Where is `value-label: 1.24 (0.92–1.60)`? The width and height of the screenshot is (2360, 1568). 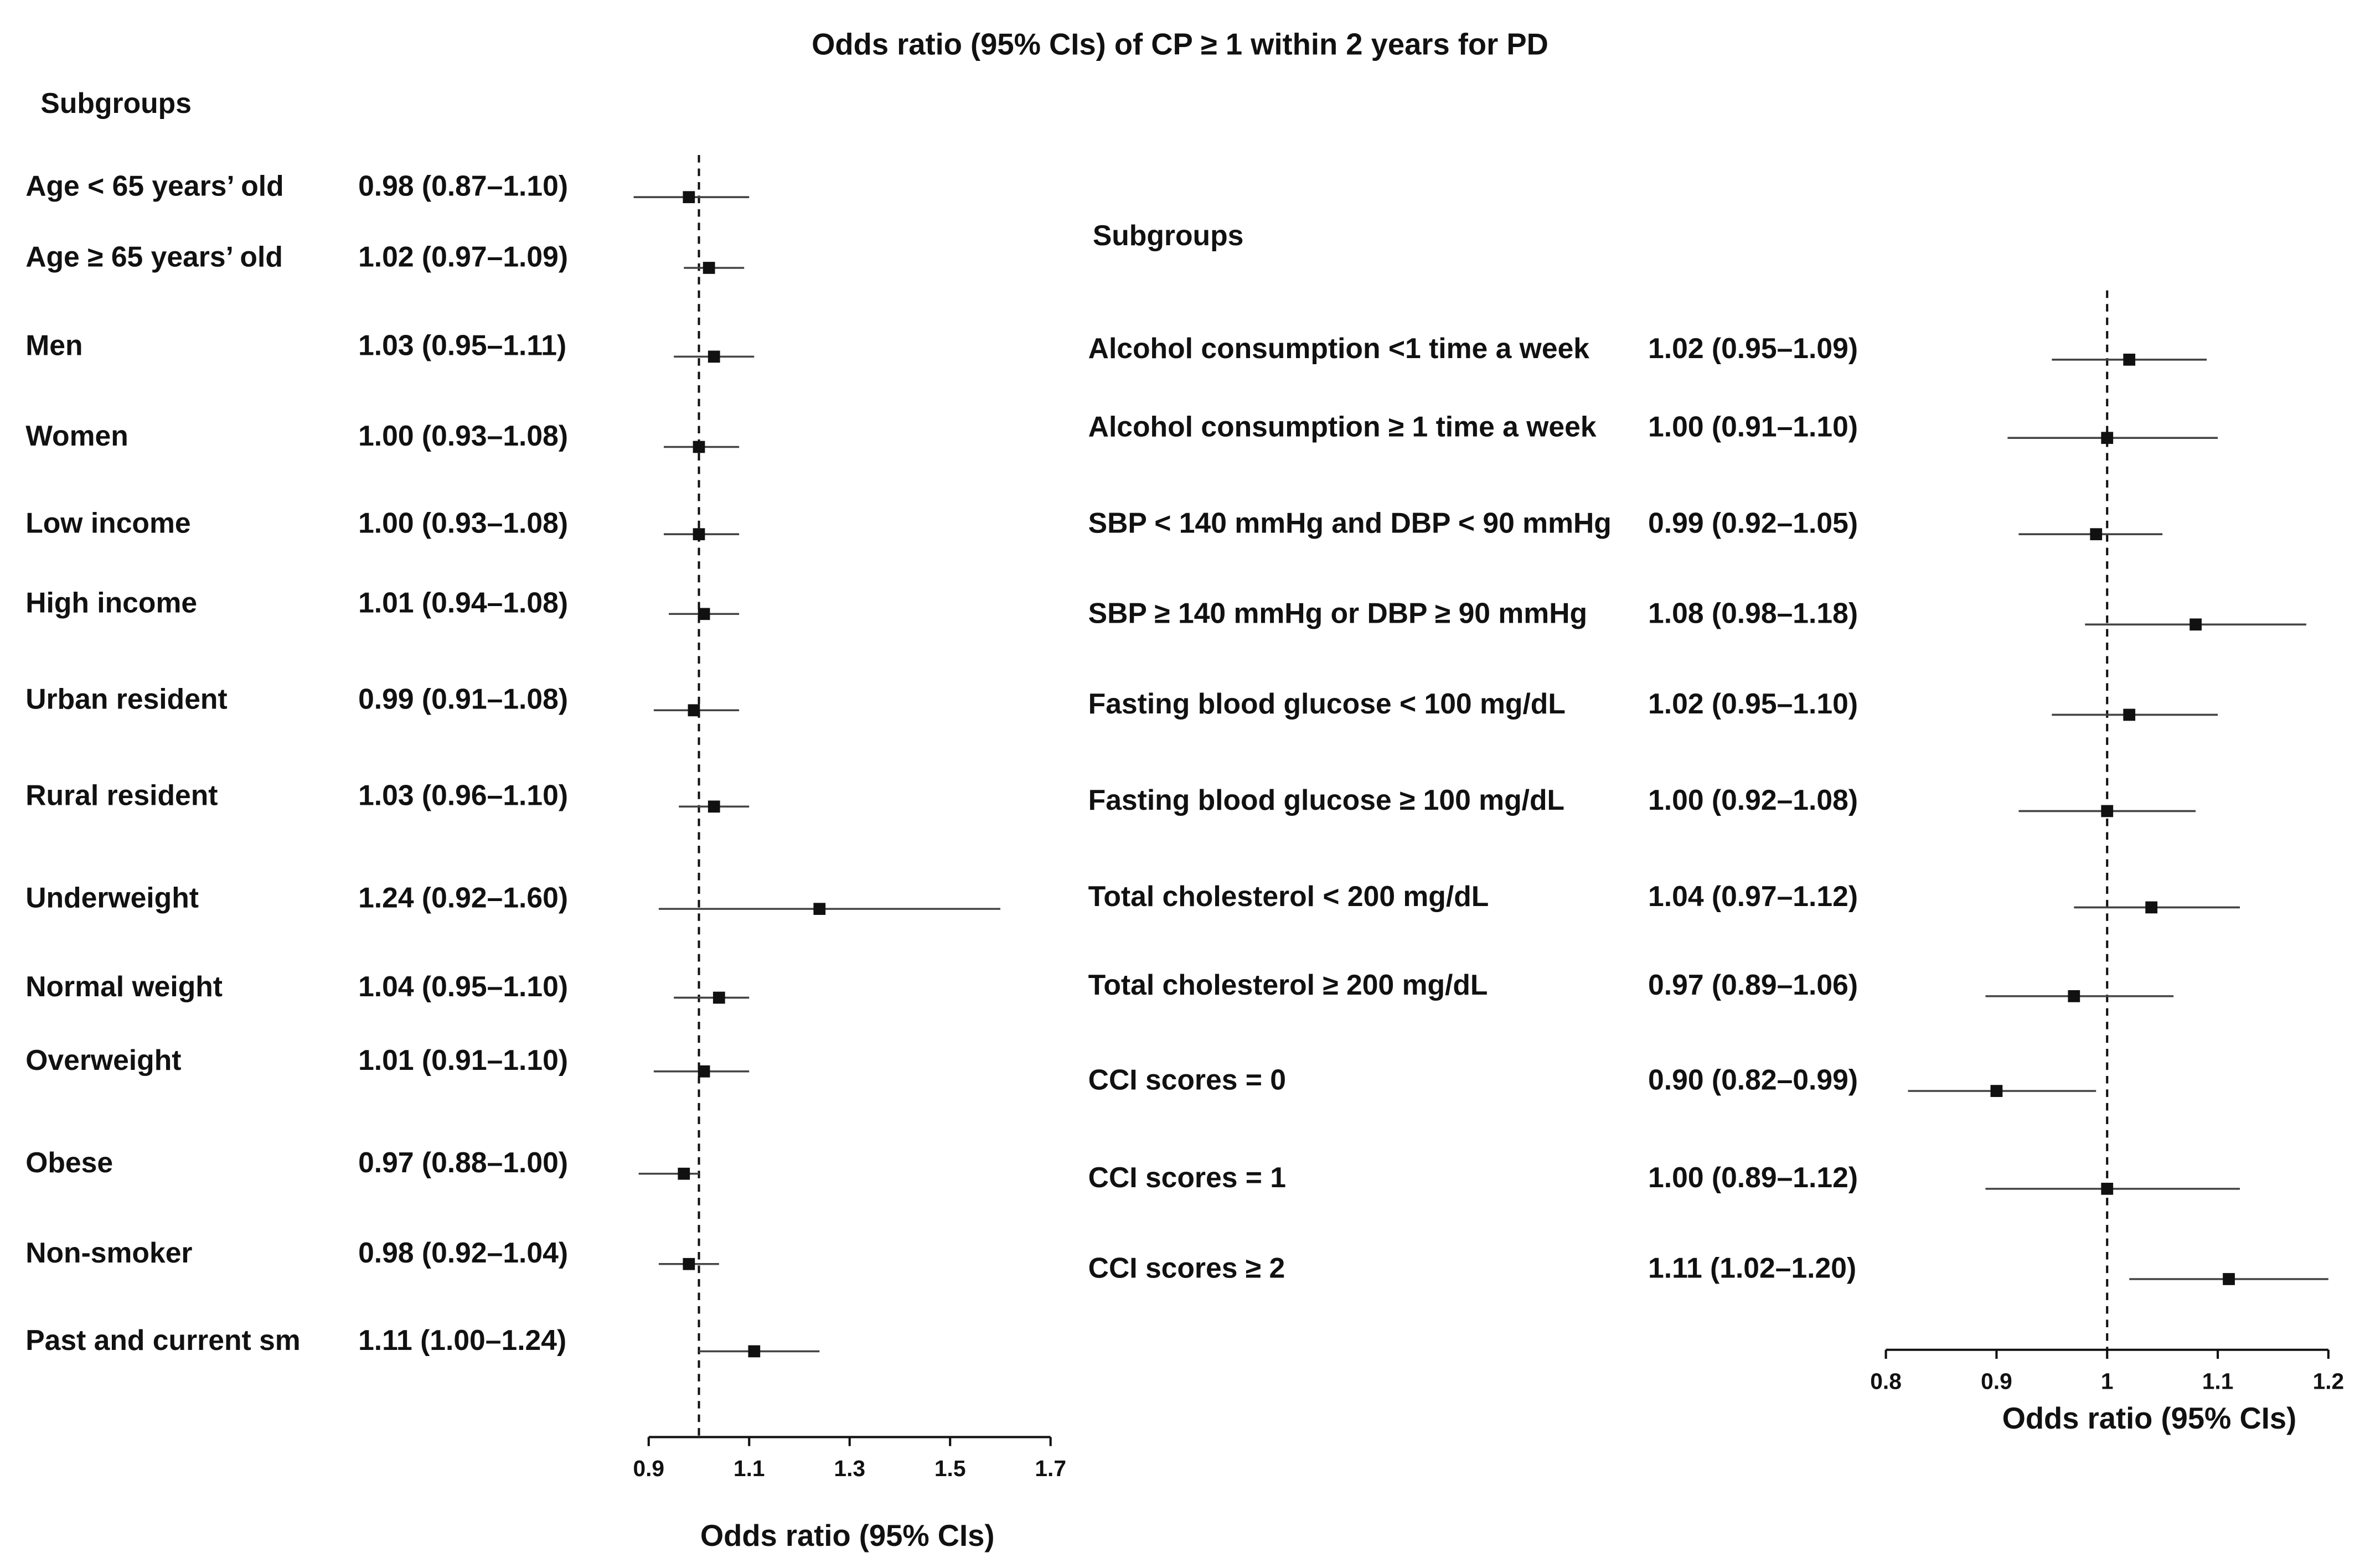 value-label: 1.24 (0.92–1.60) is located at coordinates (463, 897).